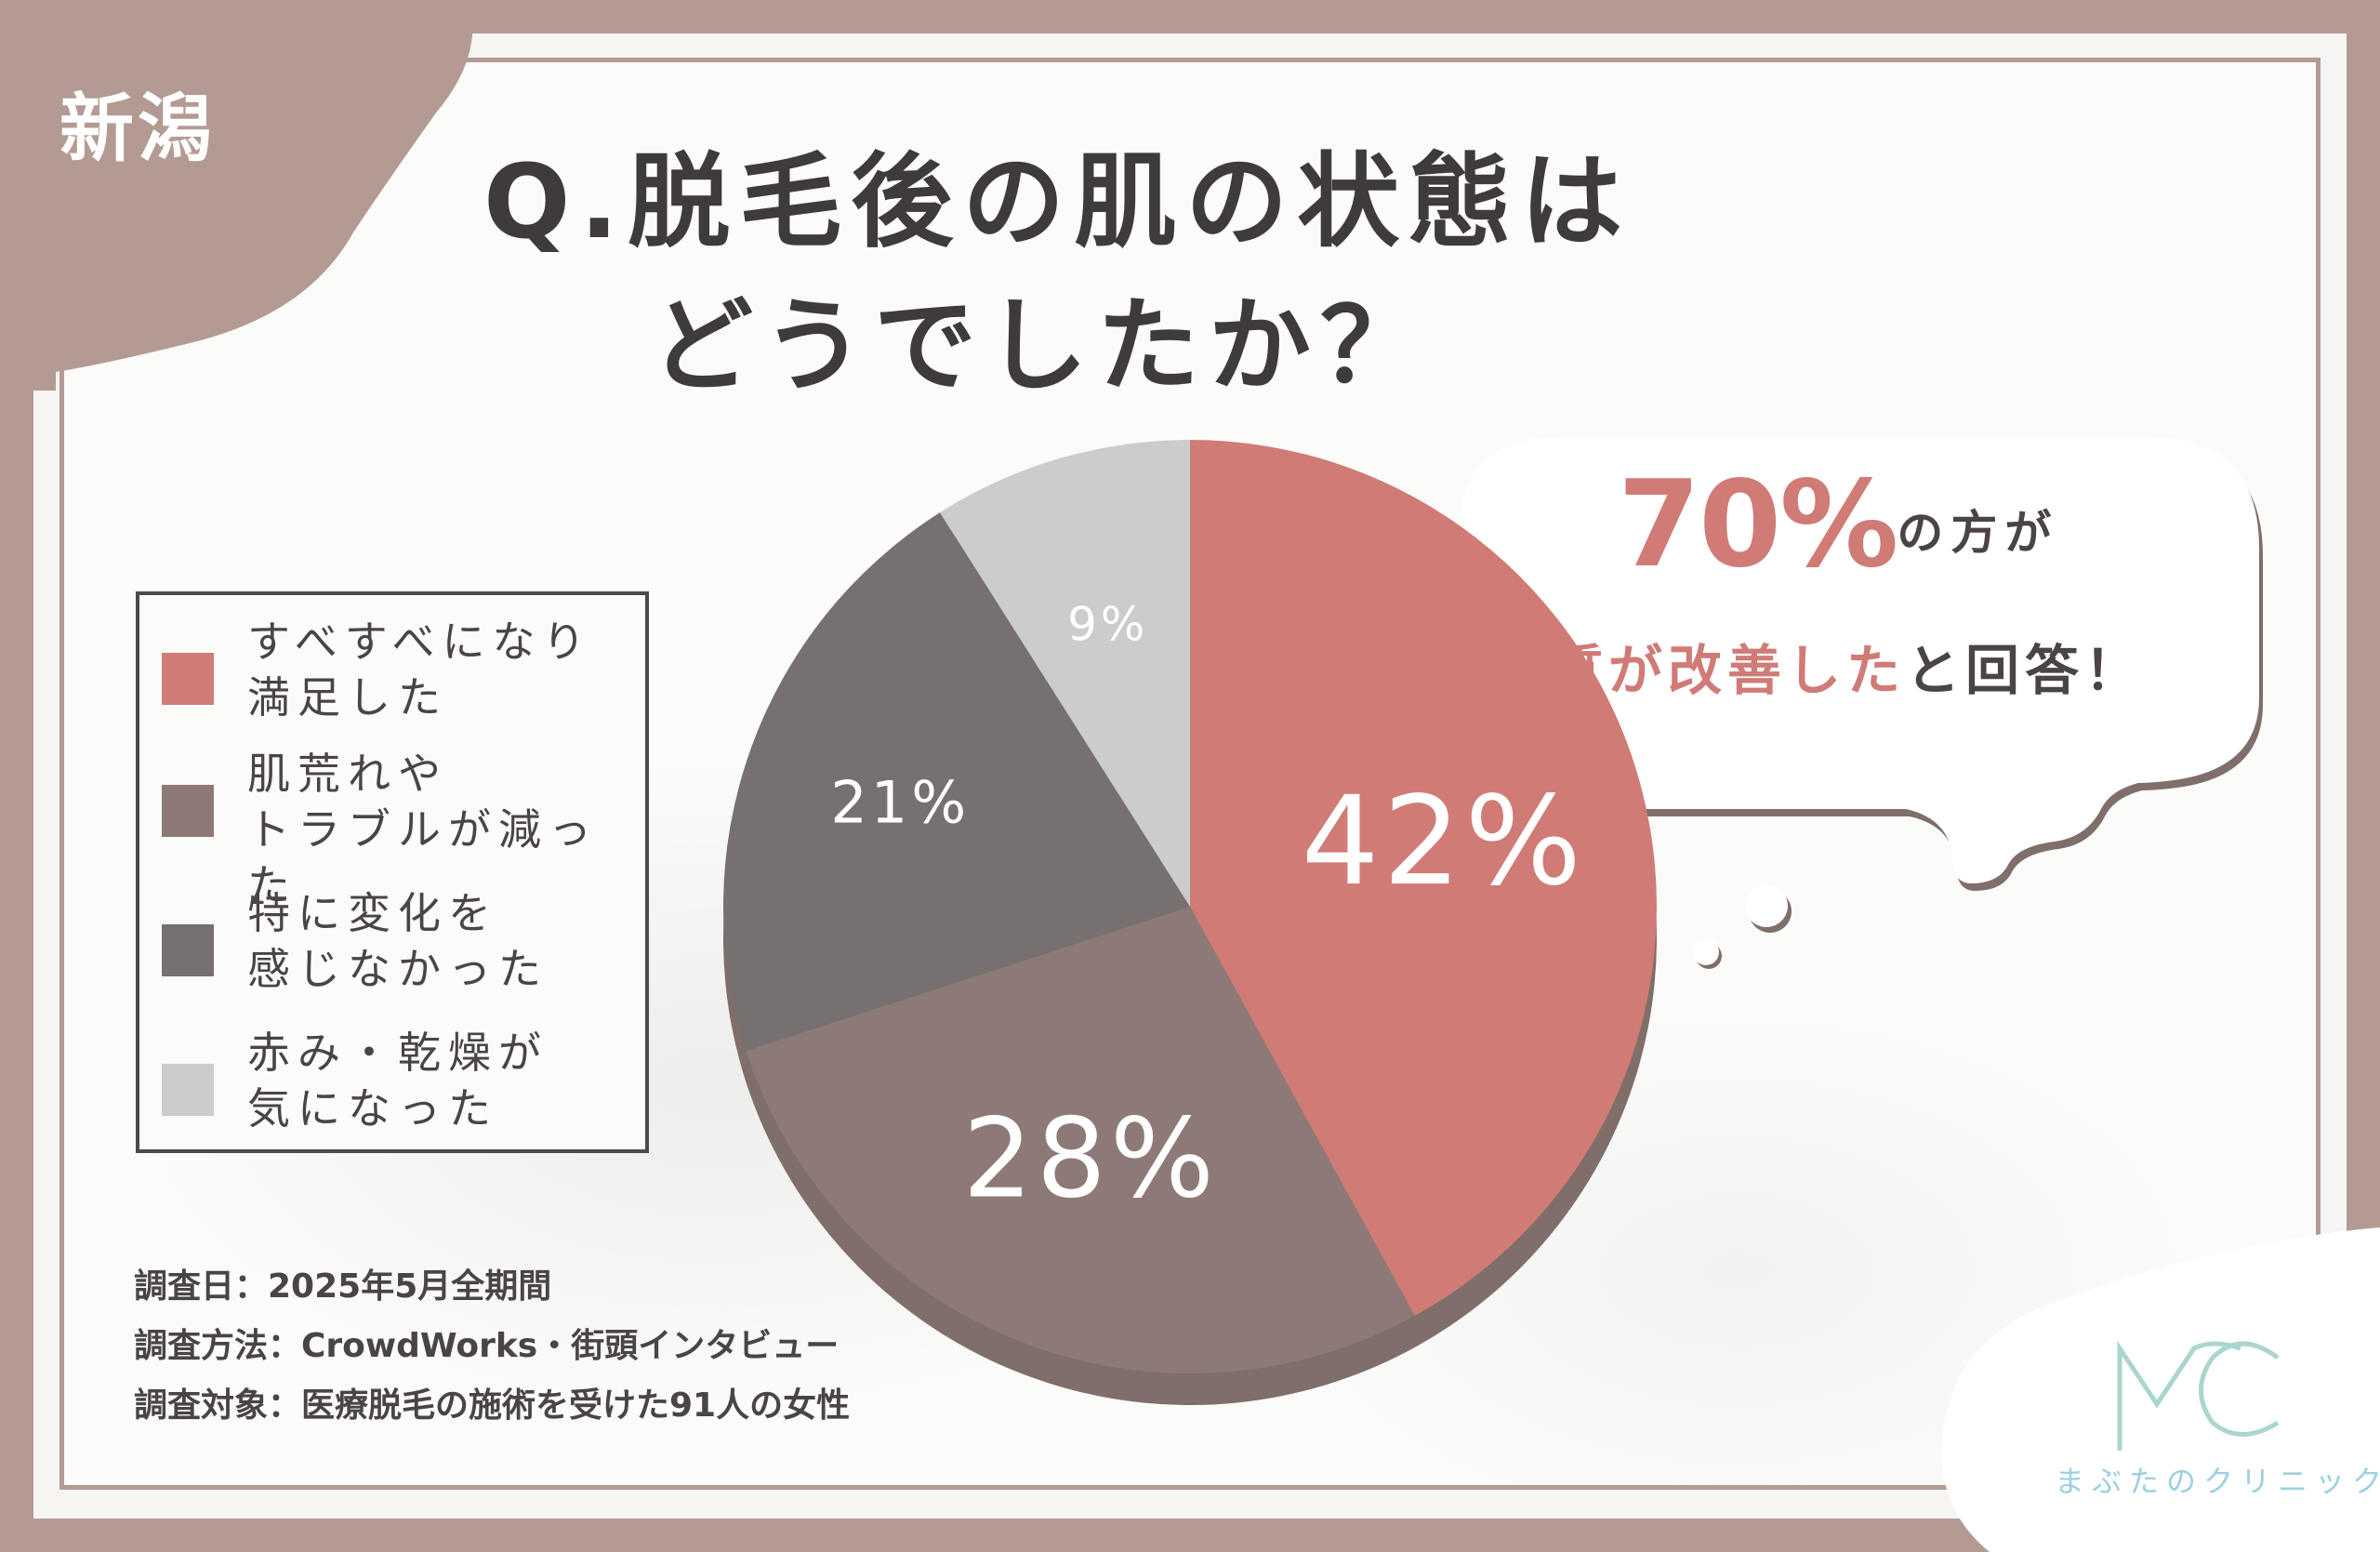  I want to click on callout-percent: 70%, so click(1758, 525).